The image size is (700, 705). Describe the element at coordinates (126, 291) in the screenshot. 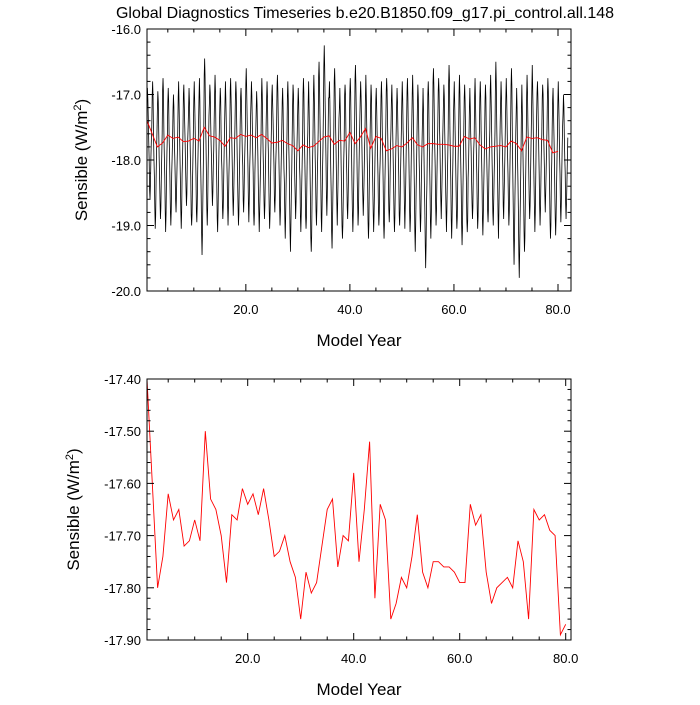

I see `y-tick-label: -20.0` at that location.